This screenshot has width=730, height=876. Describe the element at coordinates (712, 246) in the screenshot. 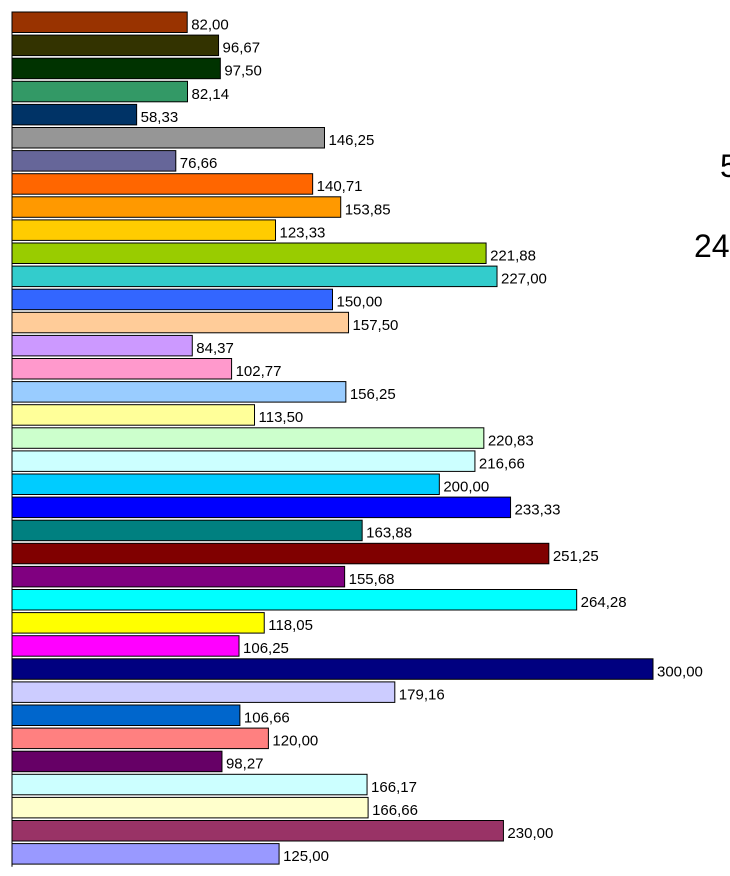

I see `partial-label-b: 24` at that location.